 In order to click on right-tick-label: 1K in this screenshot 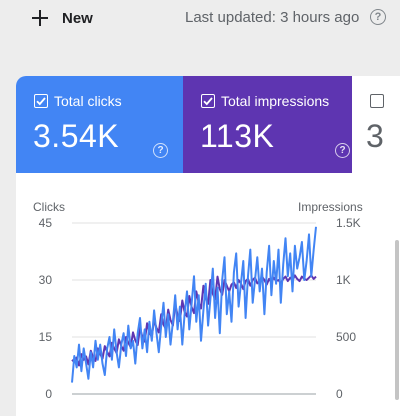, I will do `click(343, 280)`.